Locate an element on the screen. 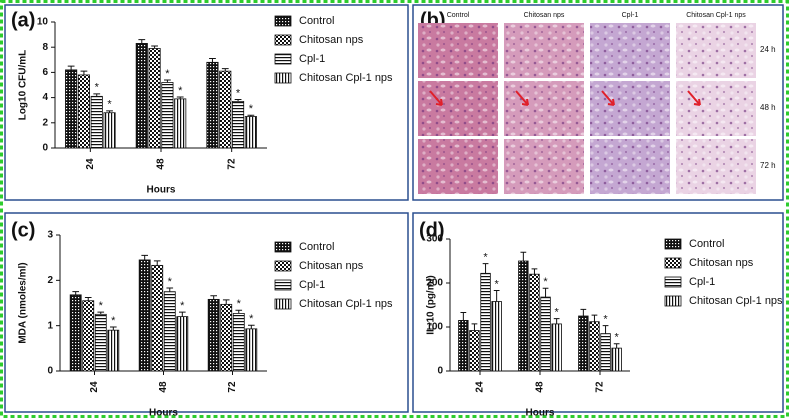 This screenshot has height=418, width=789. column-label: Control is located at coordinates (458, 15).